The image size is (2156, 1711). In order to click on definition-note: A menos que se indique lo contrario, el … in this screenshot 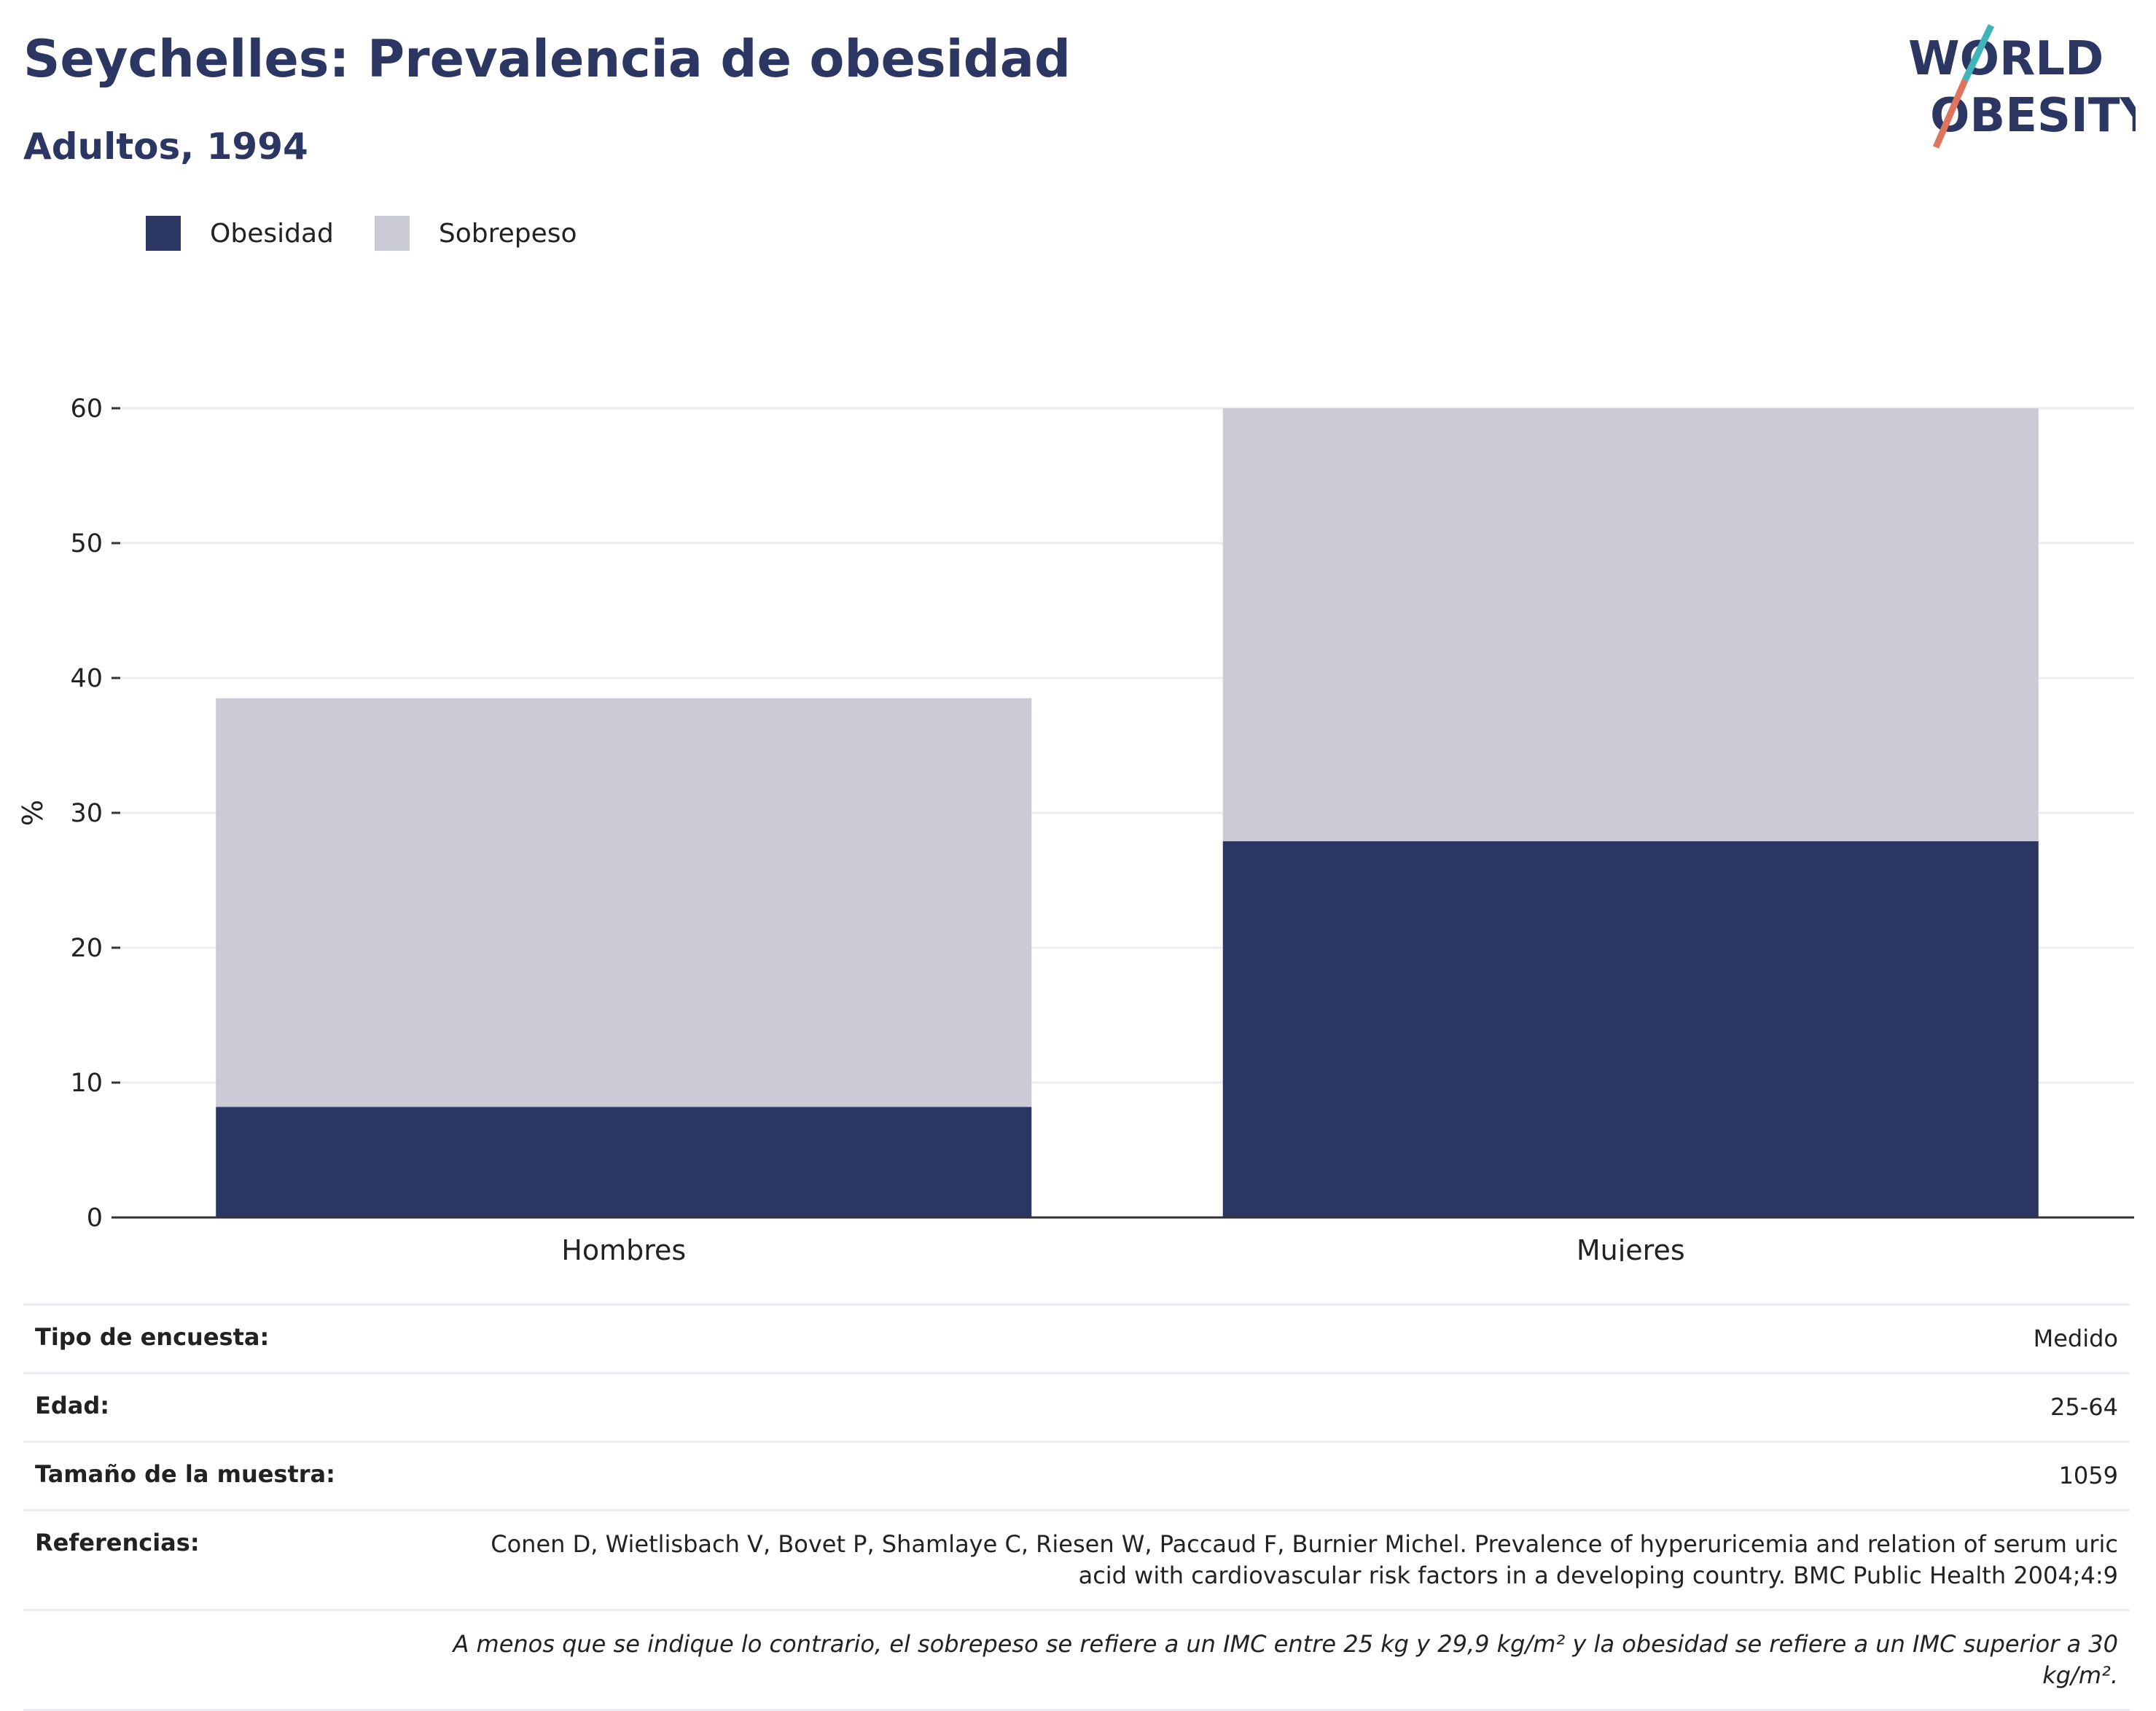, I will do `click(1286, 1659)`.